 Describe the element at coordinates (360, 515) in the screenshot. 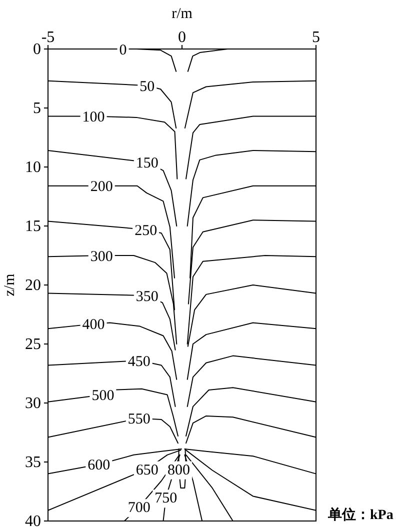

I see `text: 单位：kPa` at that location.